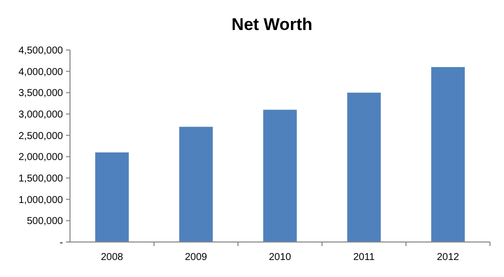 Image resolution: width=504 pixels, height=277 pixels. I want to click on x-tick-label: 2012, so click(448, 257).